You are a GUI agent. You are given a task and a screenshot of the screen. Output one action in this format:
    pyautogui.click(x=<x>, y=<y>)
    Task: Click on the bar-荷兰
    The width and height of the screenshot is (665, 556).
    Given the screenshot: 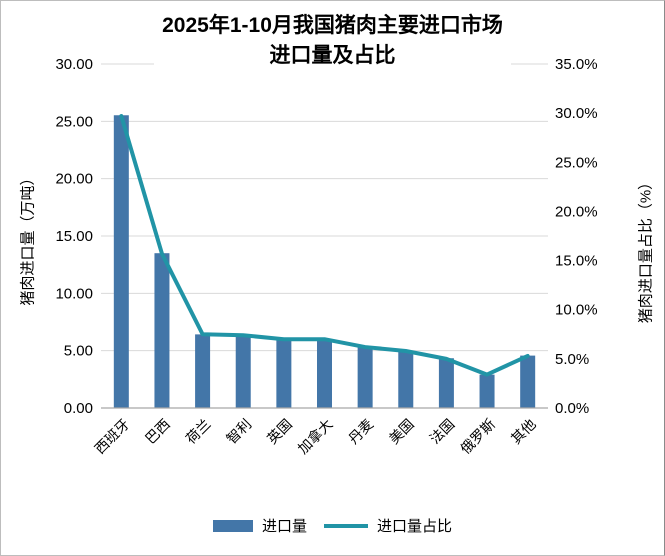 What is the action you would take?
    pyautogui.click(x=203, y=371)
    